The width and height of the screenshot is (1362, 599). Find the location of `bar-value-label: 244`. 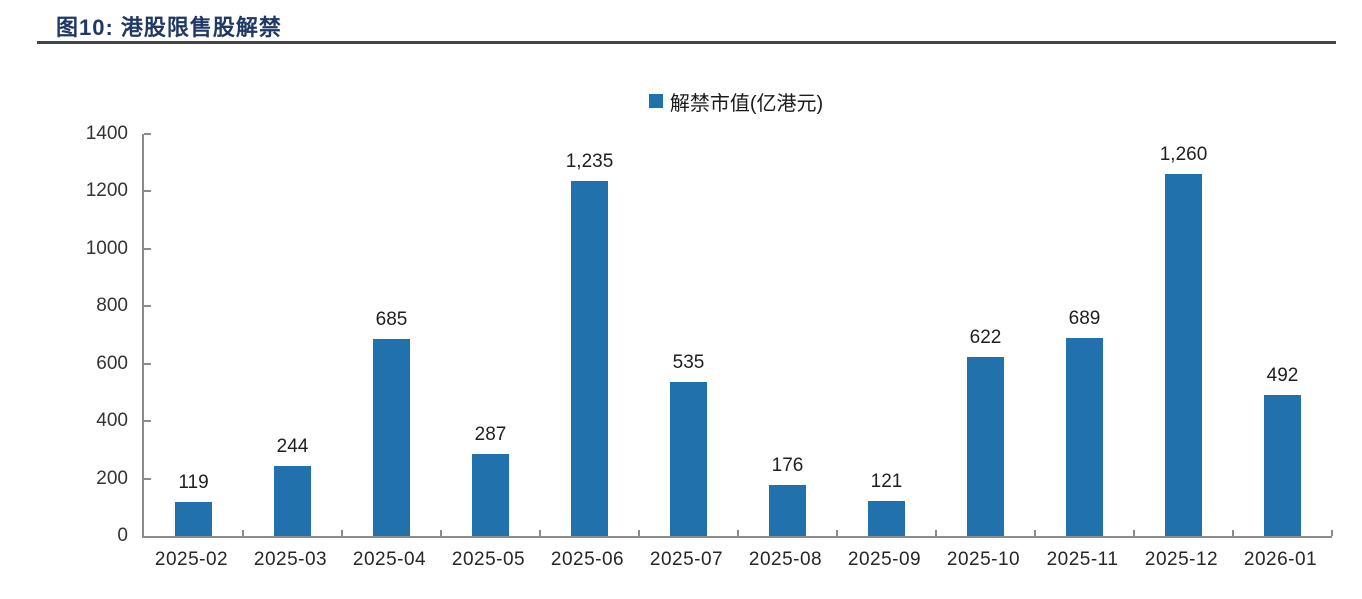

bar-value-label: 244 is located at coordinates (292, 446).